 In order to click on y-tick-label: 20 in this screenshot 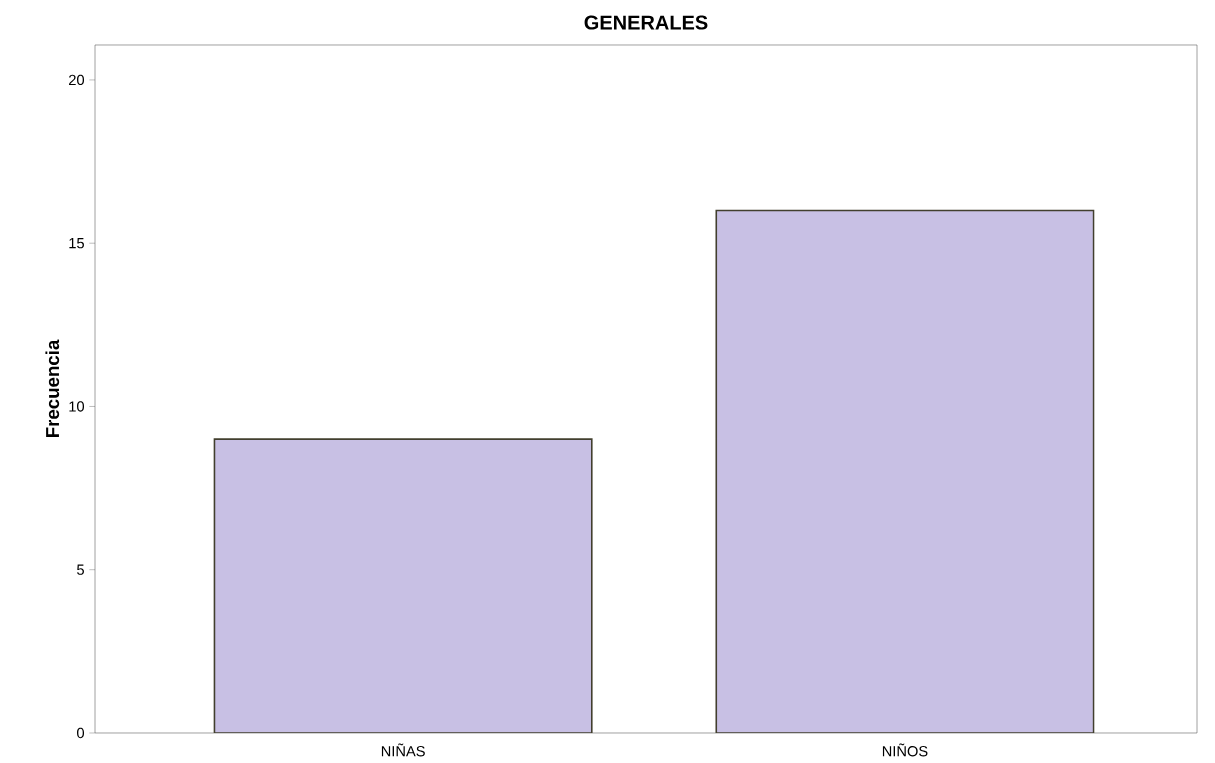, I will do `click(77, 80)`.